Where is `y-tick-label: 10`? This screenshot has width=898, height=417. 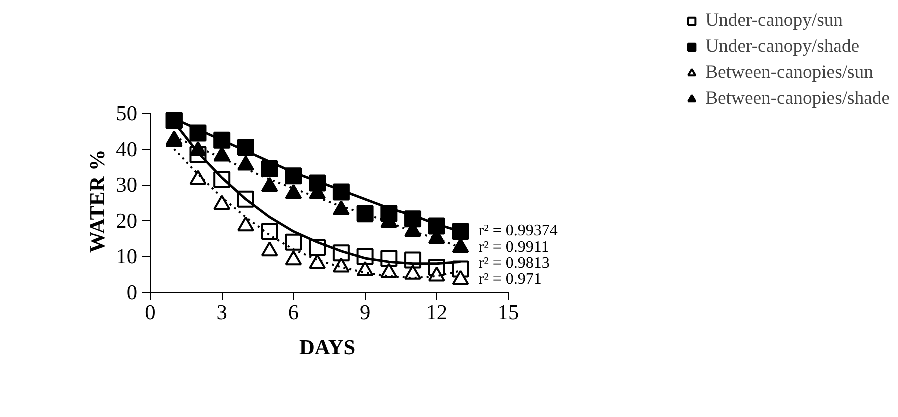 y-tick-label: 10 is located at coordinates (127, 256).